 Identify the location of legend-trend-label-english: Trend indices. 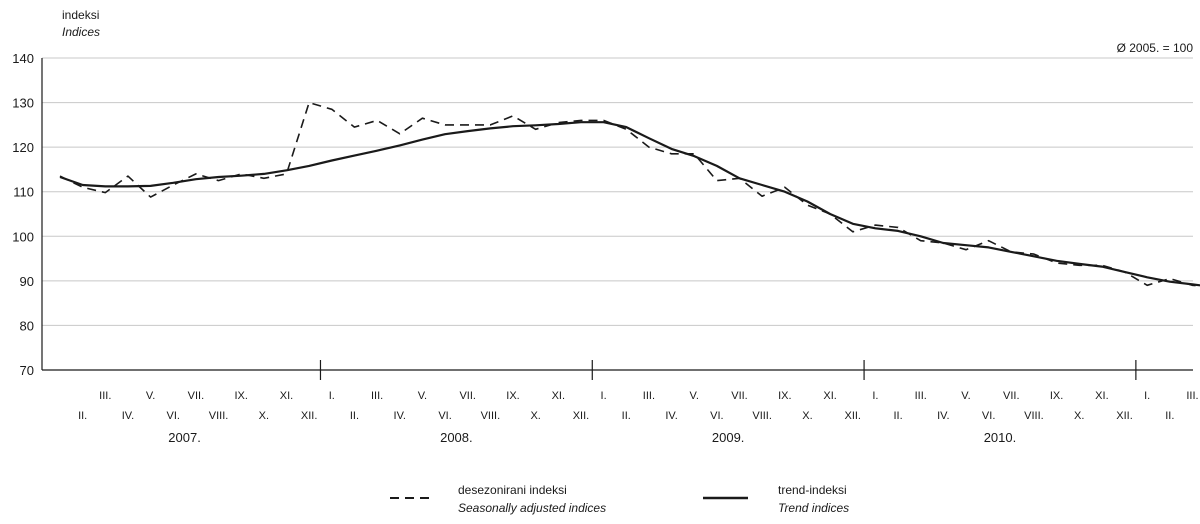
(813, 508).